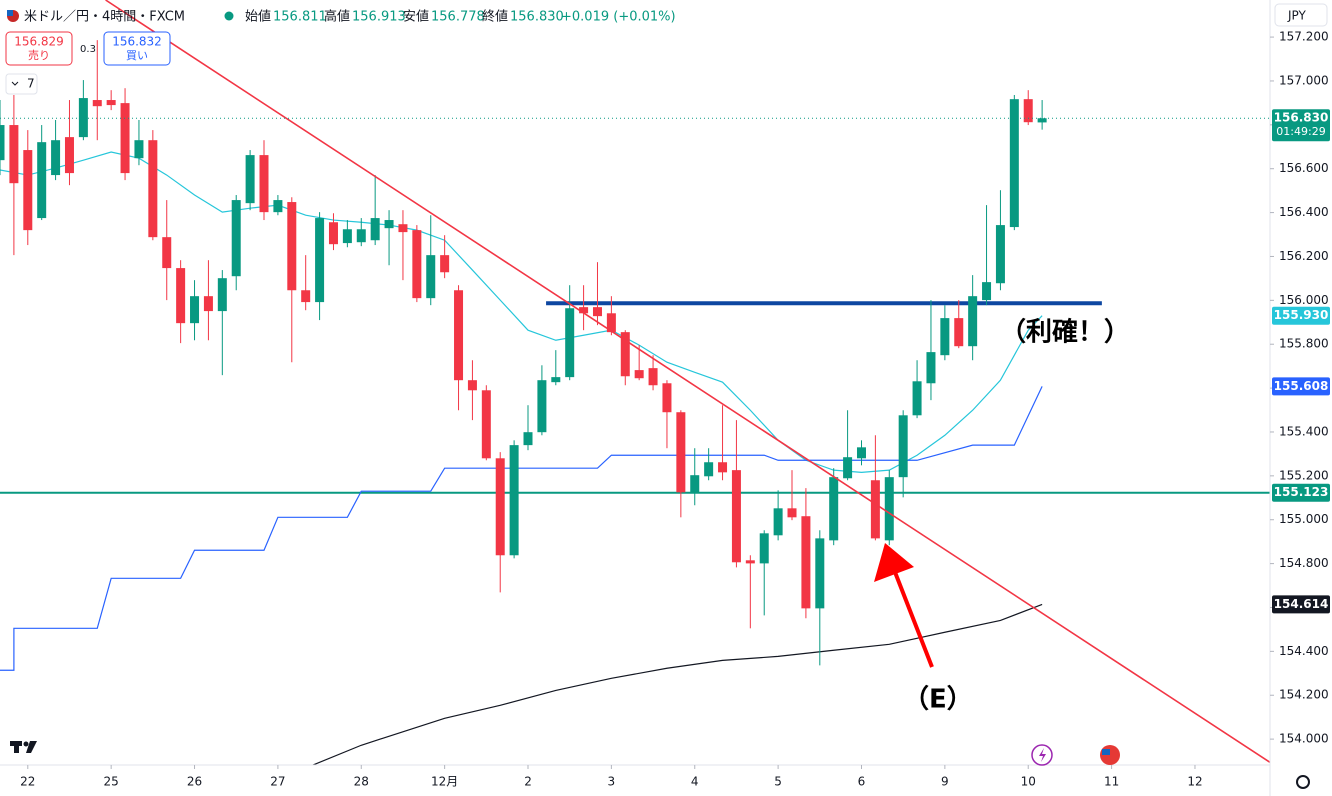 This screenshot has height=796, width=1332. What do you see at coordinates (1194, 782) in the screenshot?
I see `x-tick-label: 12` at bounding box center [1194, 782].